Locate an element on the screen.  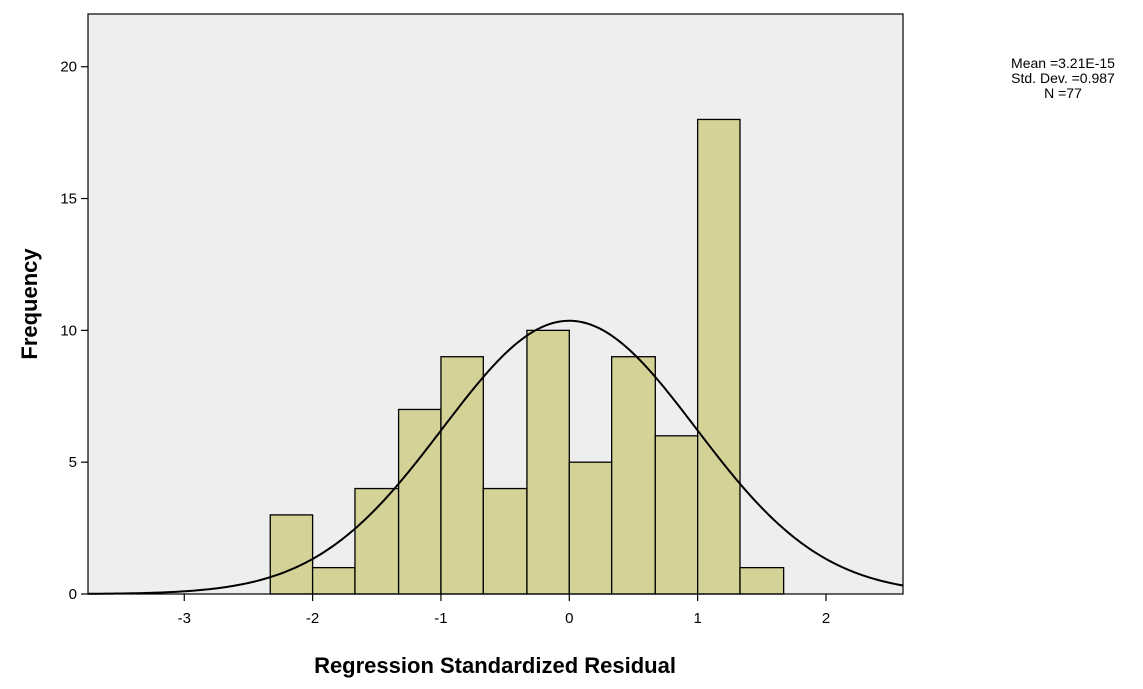
std-dev-label: Std. Dev. =0.987 is located at coordinates (1063, 78).